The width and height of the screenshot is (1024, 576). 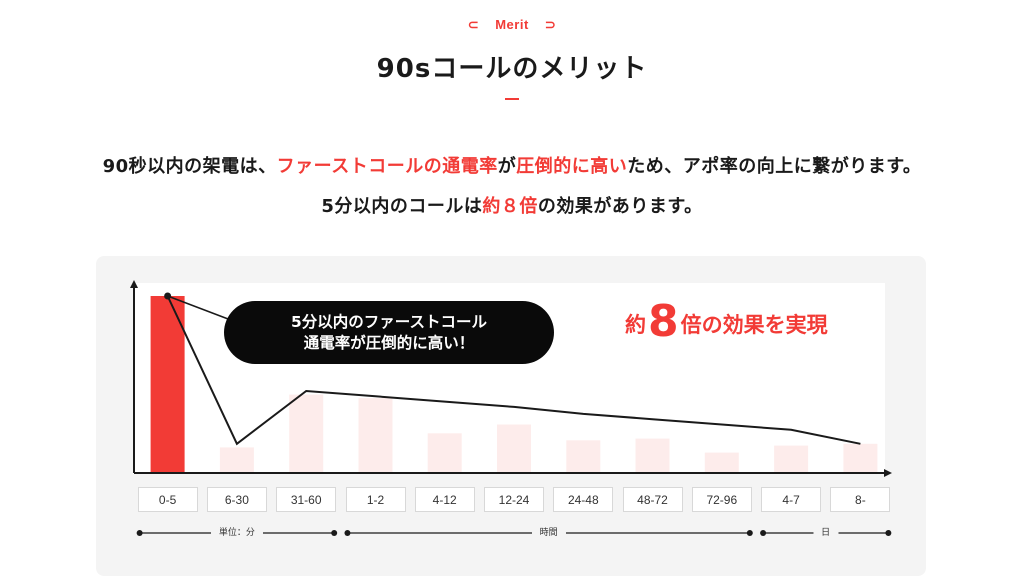 I want to click on y-axis-arrow, so click(x=134, y=284).